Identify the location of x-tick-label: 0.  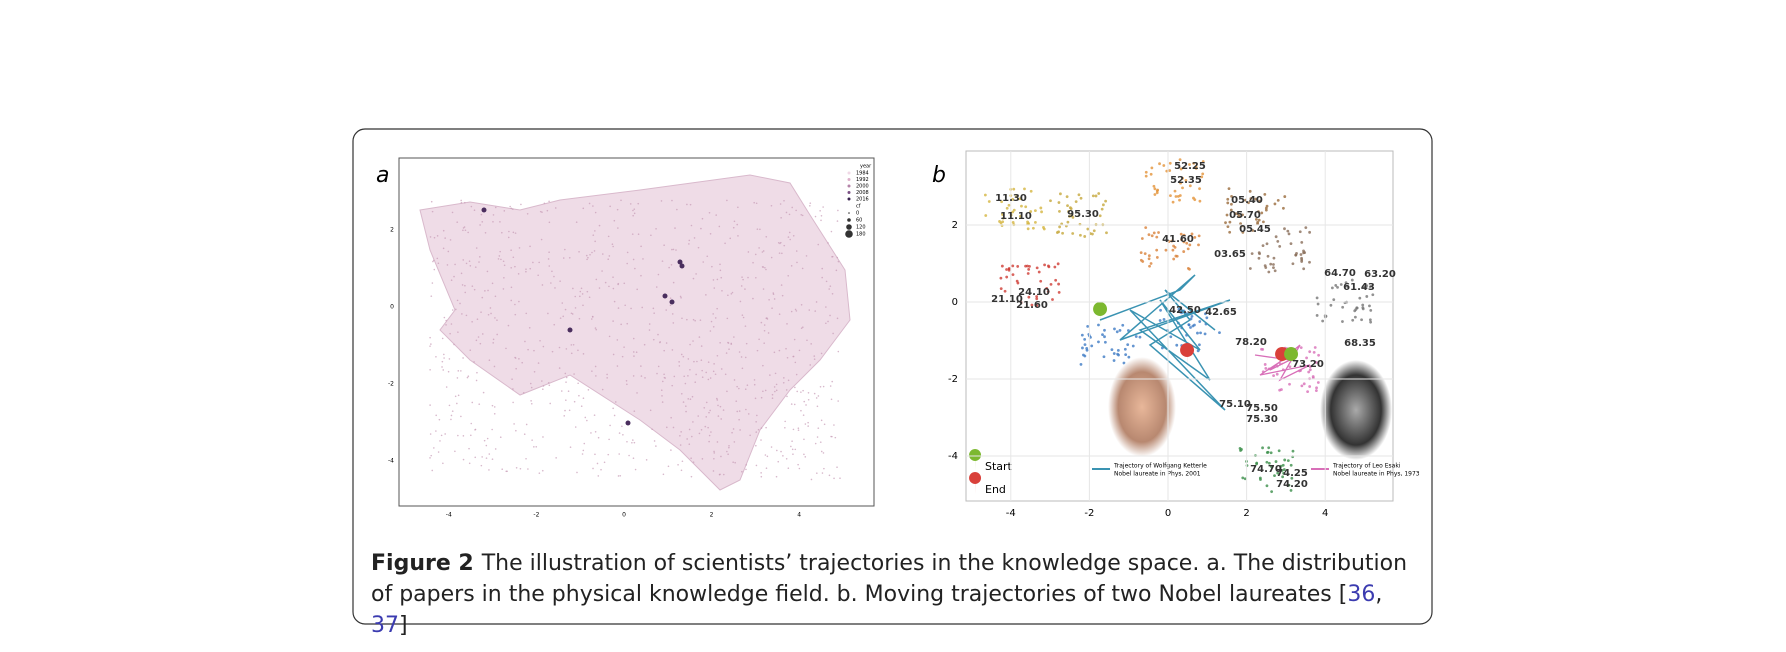
(624, 515).